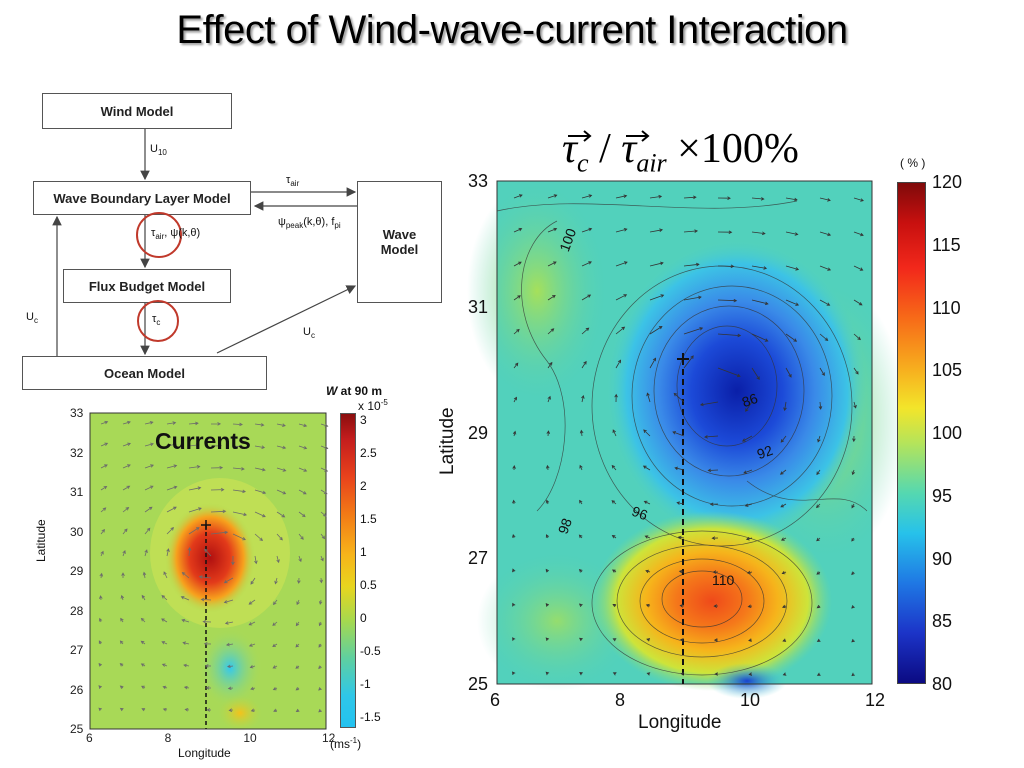 This screenshot has height=768, width=1024. Describe the element at coordinates (89, 738) in the screenshot. I see `small-map-xtick: 6` at that location.